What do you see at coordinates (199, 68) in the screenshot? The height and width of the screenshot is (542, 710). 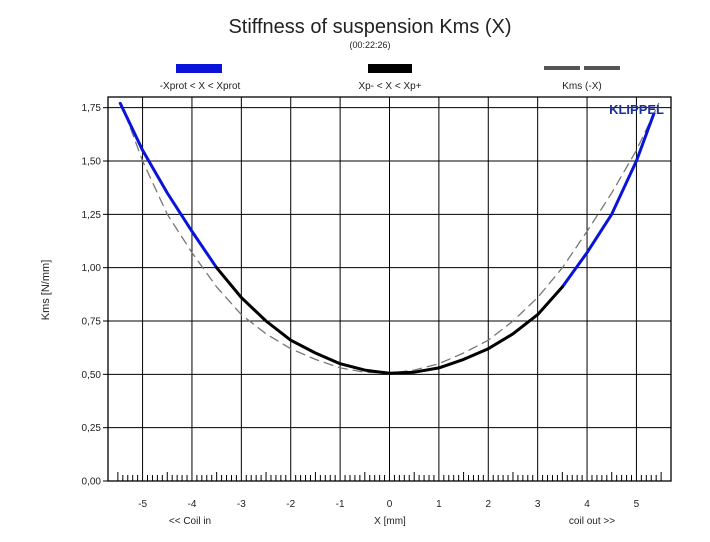 I see `legend-swatch-xprot` at bounding box center [199, 68].